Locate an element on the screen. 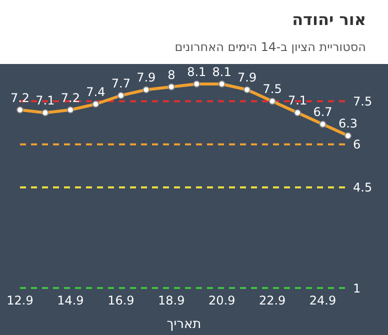 The image size is (388, 335). data-label: 7.5 is located at coordinates (272, 89).